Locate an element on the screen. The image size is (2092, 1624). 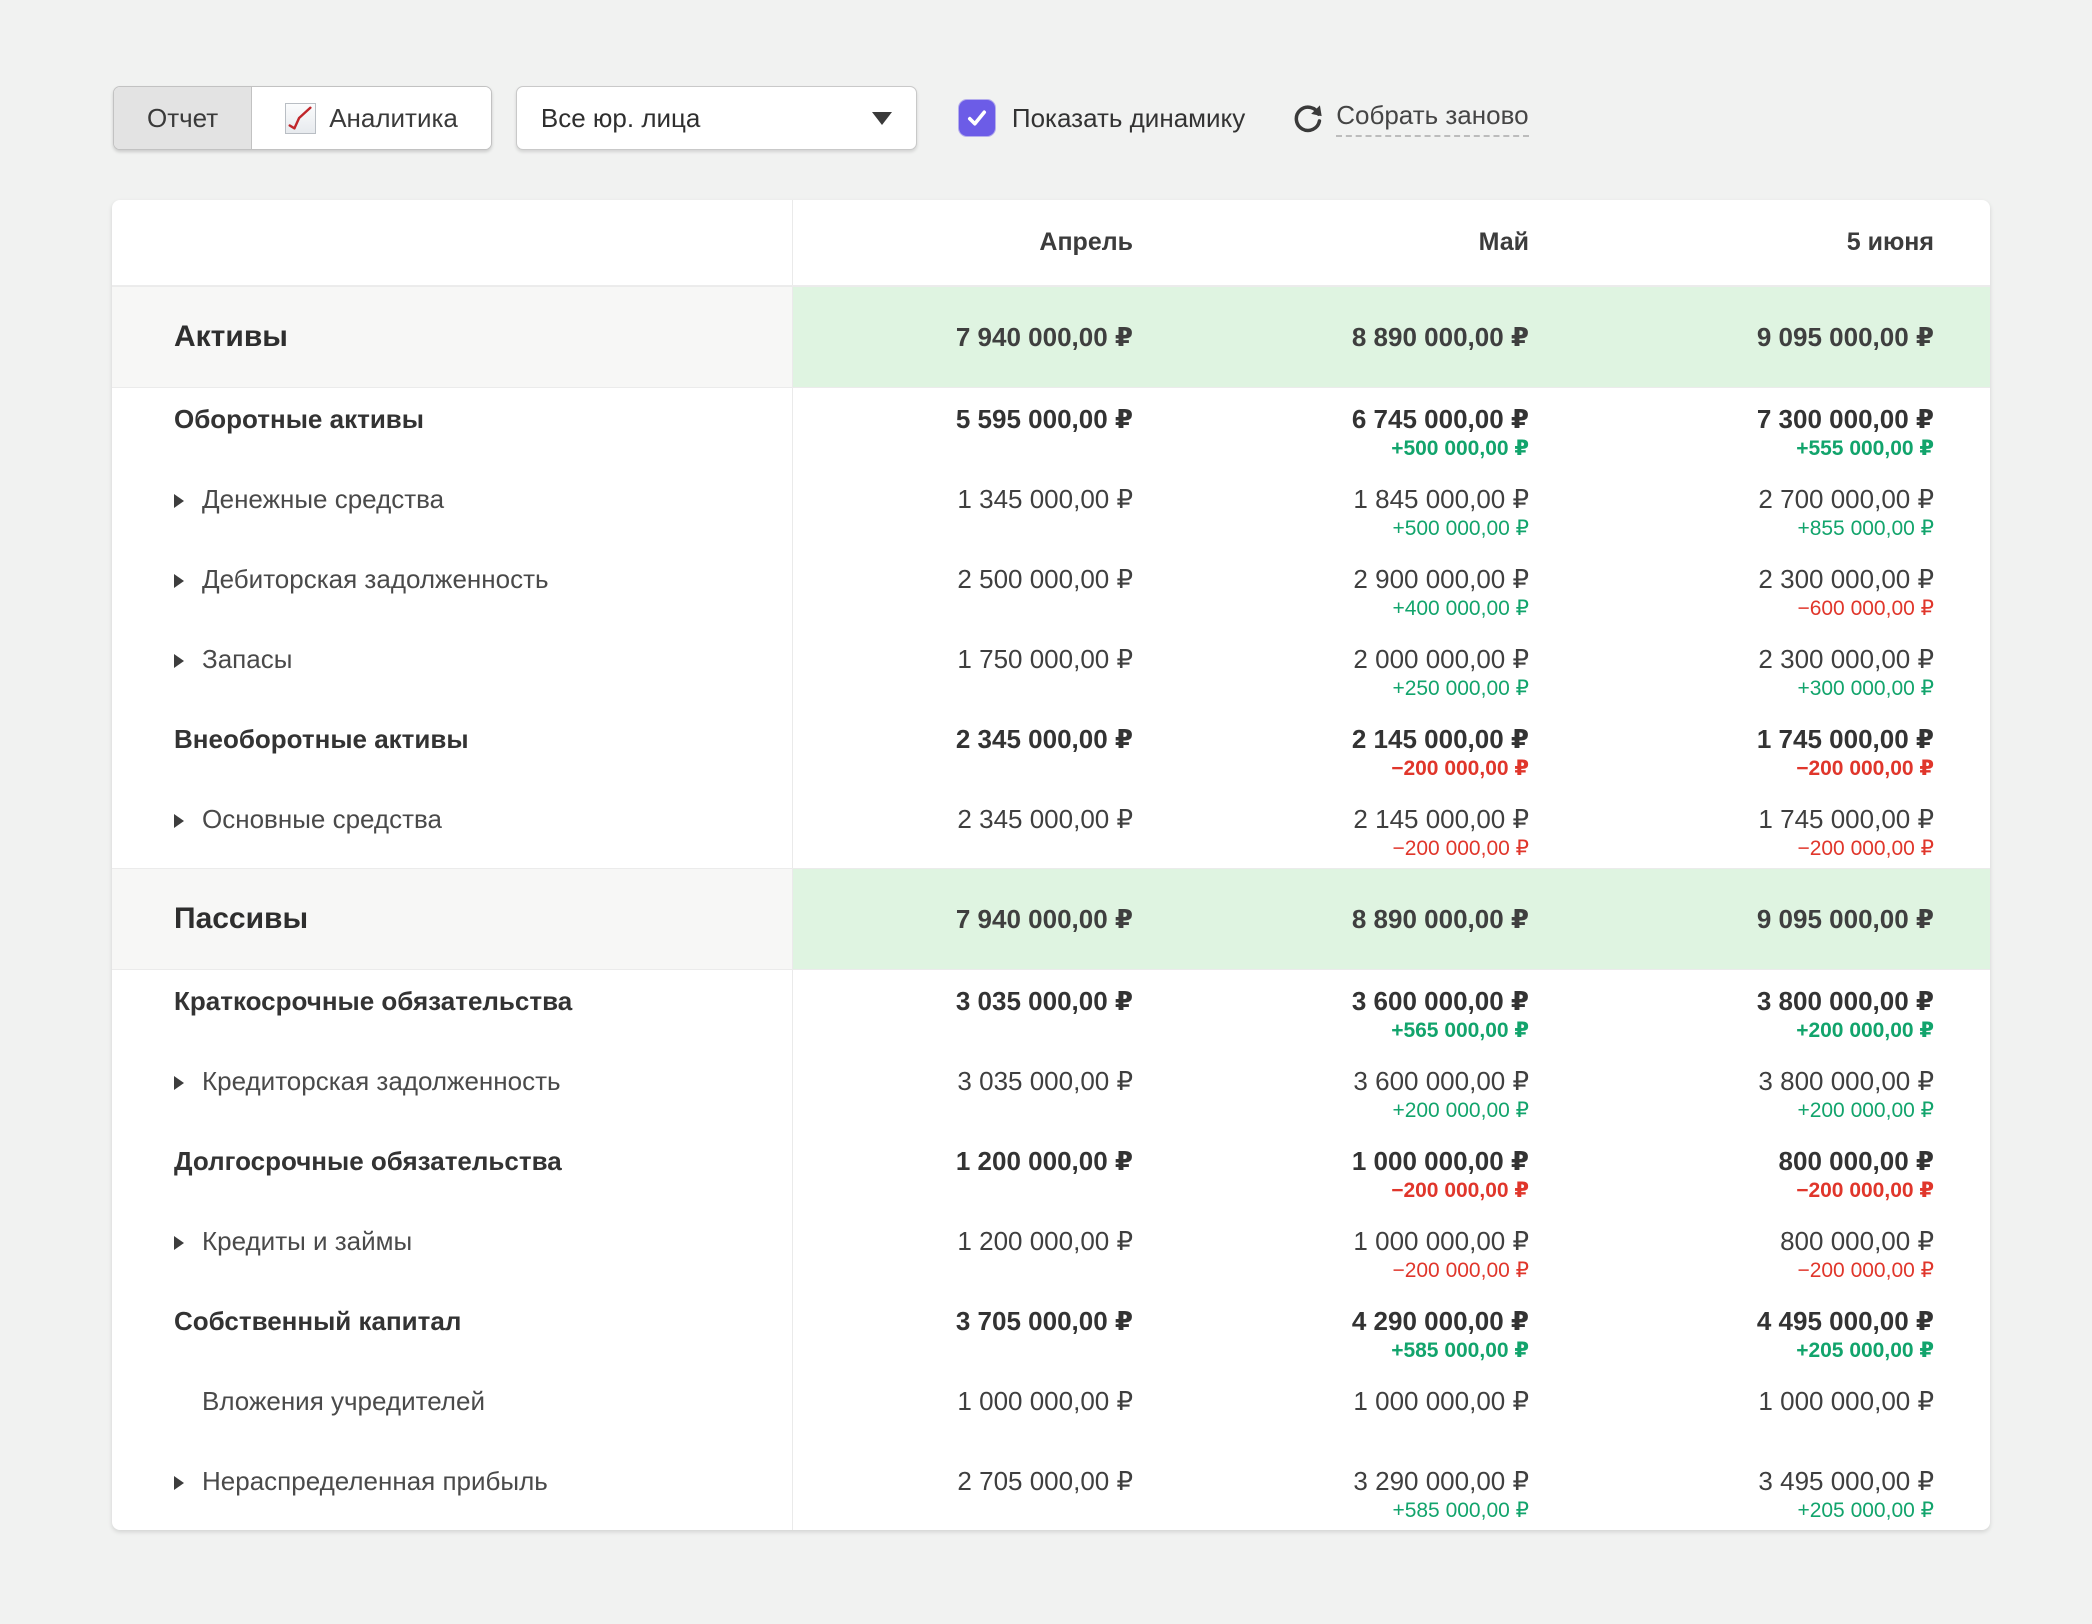
column-header-may: Май is located at coordinates (1503, 242).